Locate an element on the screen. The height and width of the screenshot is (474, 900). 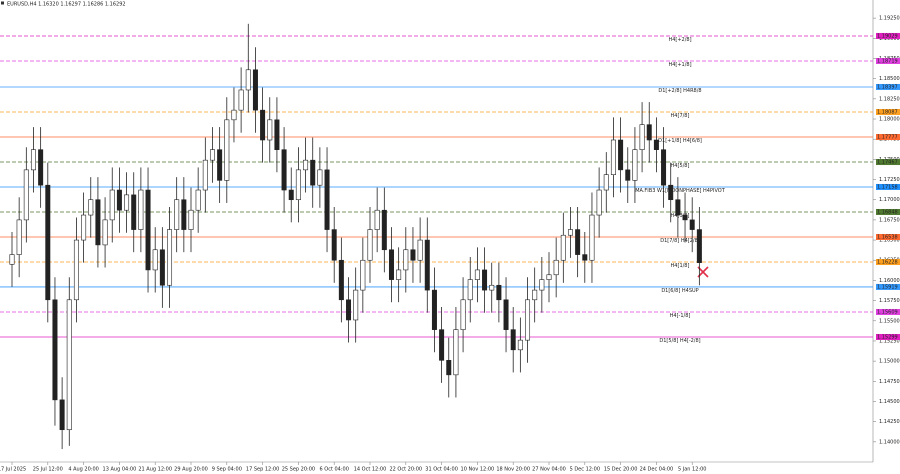
price-tag-label: 1.16228 is located at coordinates (887, 263).